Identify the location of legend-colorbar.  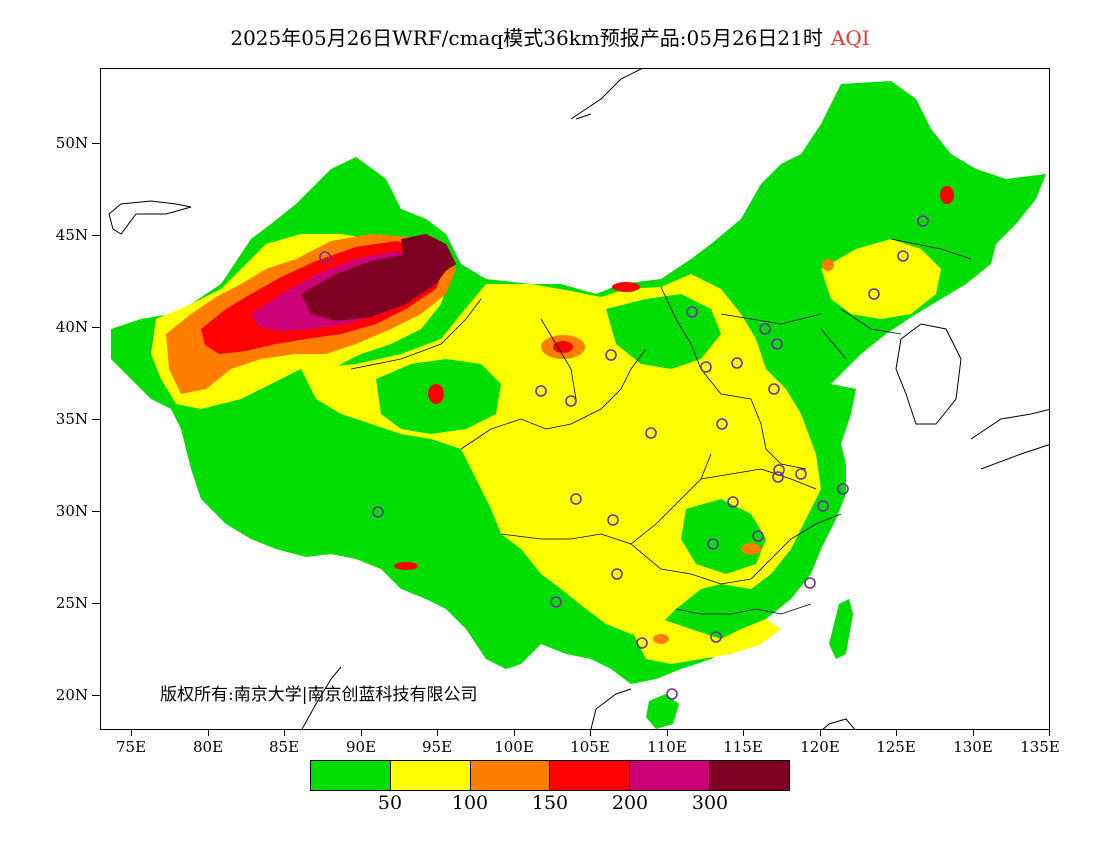
(550, 775).